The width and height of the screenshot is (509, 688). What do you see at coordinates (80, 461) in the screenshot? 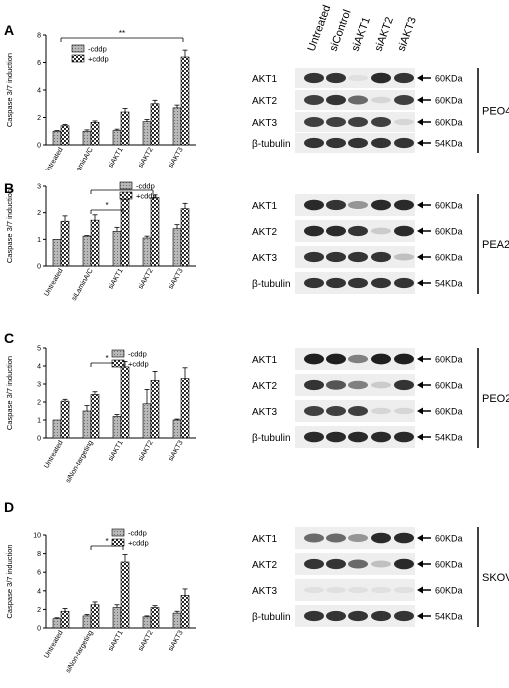
I see `x-tick-label: siNon-targeting` at bounding box center [80, 461].